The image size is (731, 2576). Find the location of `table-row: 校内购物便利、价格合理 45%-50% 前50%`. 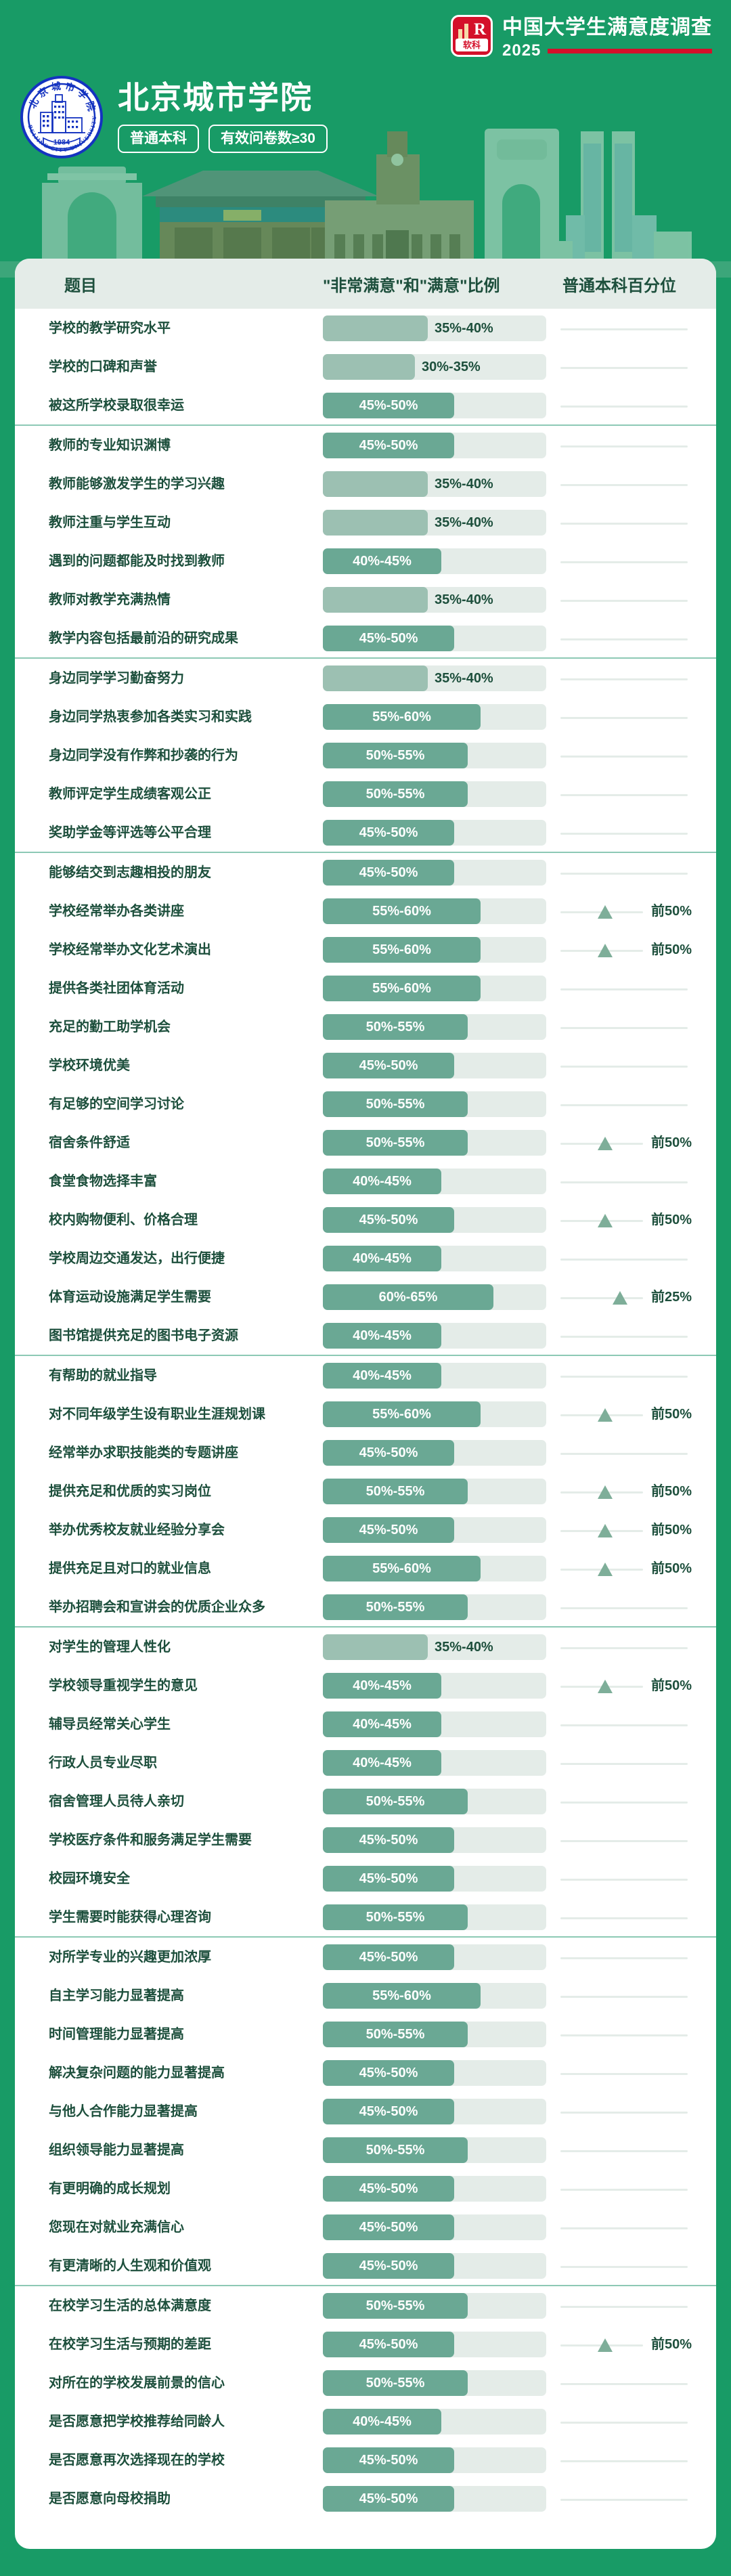

table-row: 校内购物便利、价格合理 45%-50% 前50% is located at coordinates (365, 1219).